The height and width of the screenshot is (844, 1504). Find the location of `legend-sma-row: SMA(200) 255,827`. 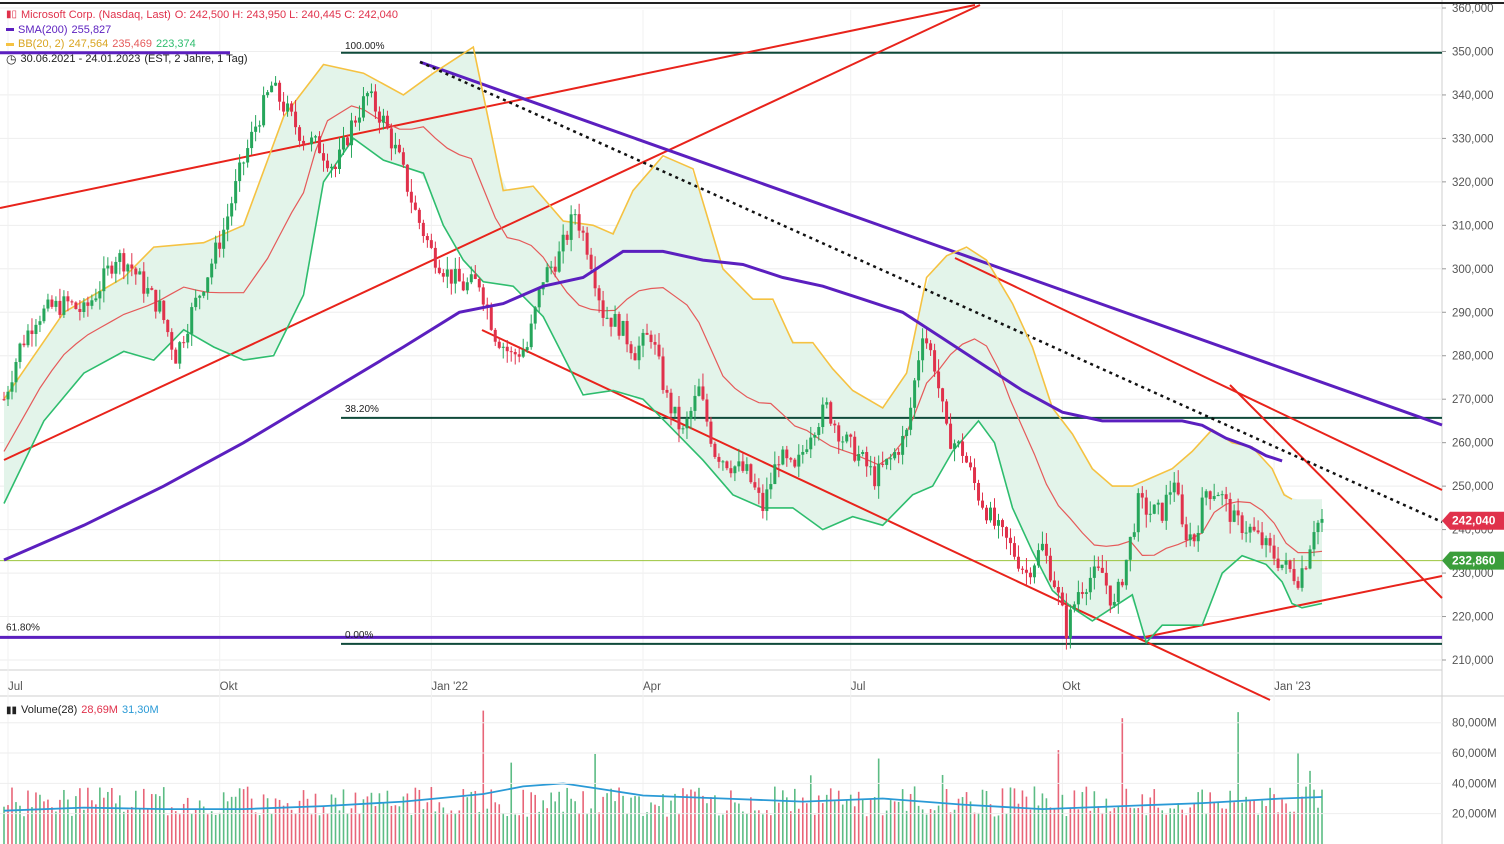

legend-sma-row: SMA(200) 255,827 is located at coordinates (202, 30).